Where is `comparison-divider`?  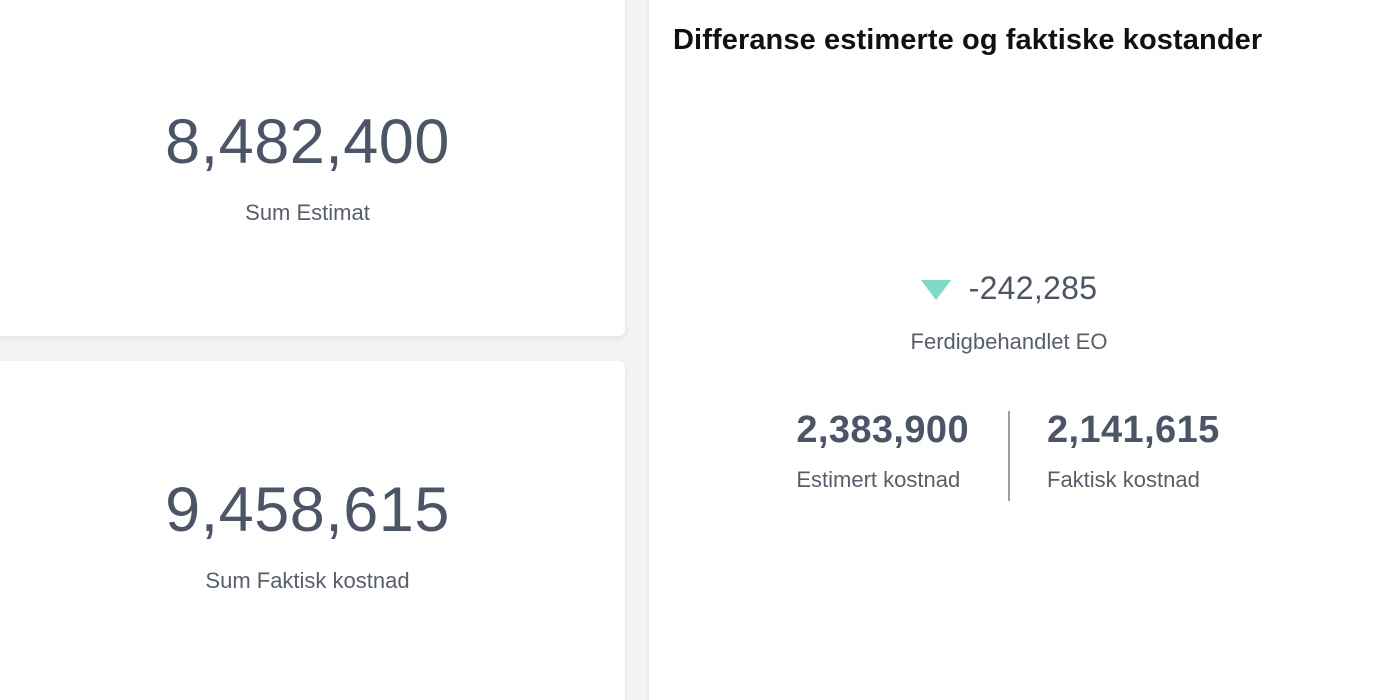
comparison-divider is located at coordinates (1009, 456).